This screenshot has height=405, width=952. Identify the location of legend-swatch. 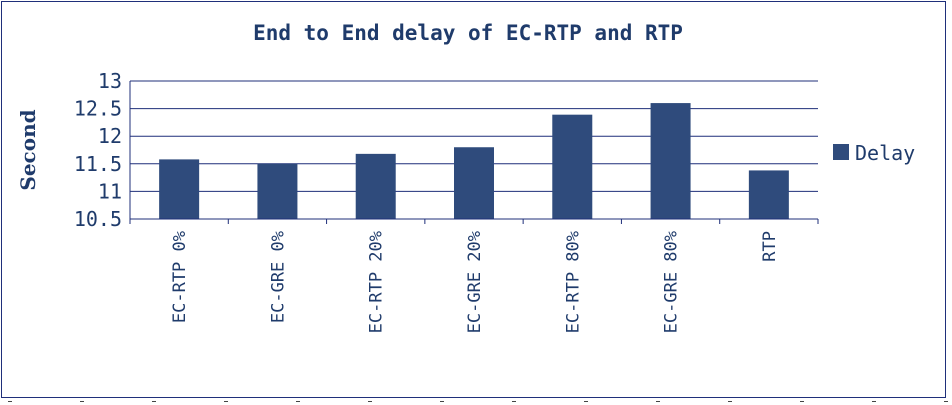
(841, 152).